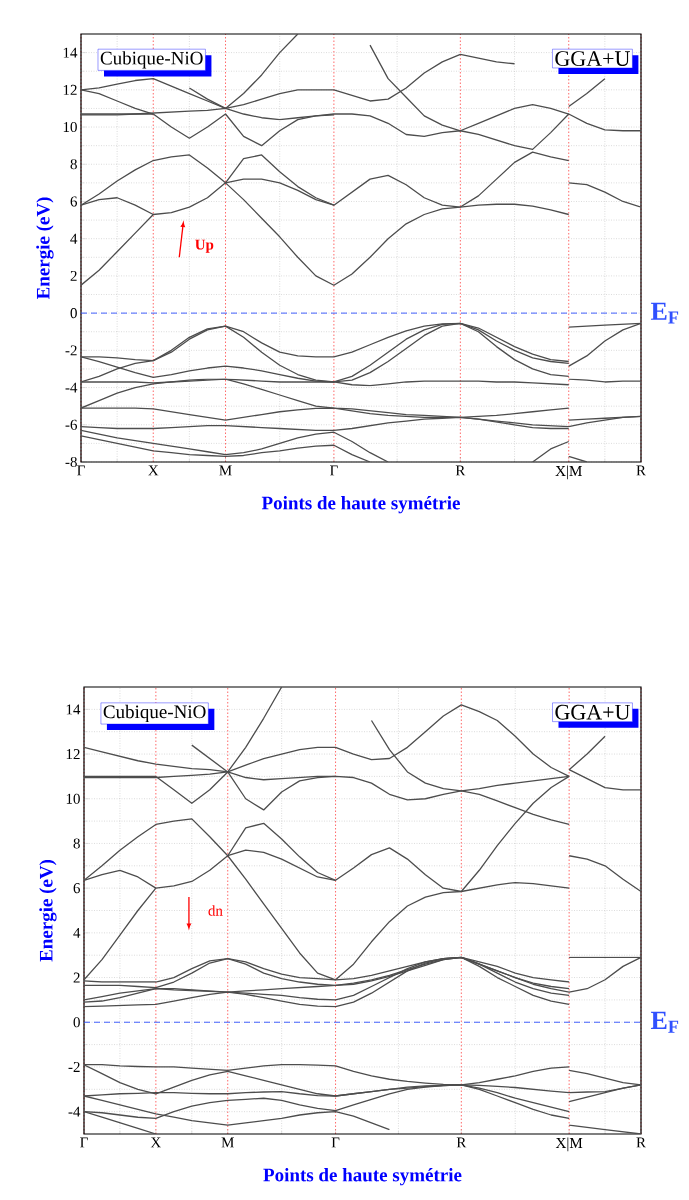 This screenshot has height=1200, width=689. I want to click on y-tick-label: -6, so click(71, 424).